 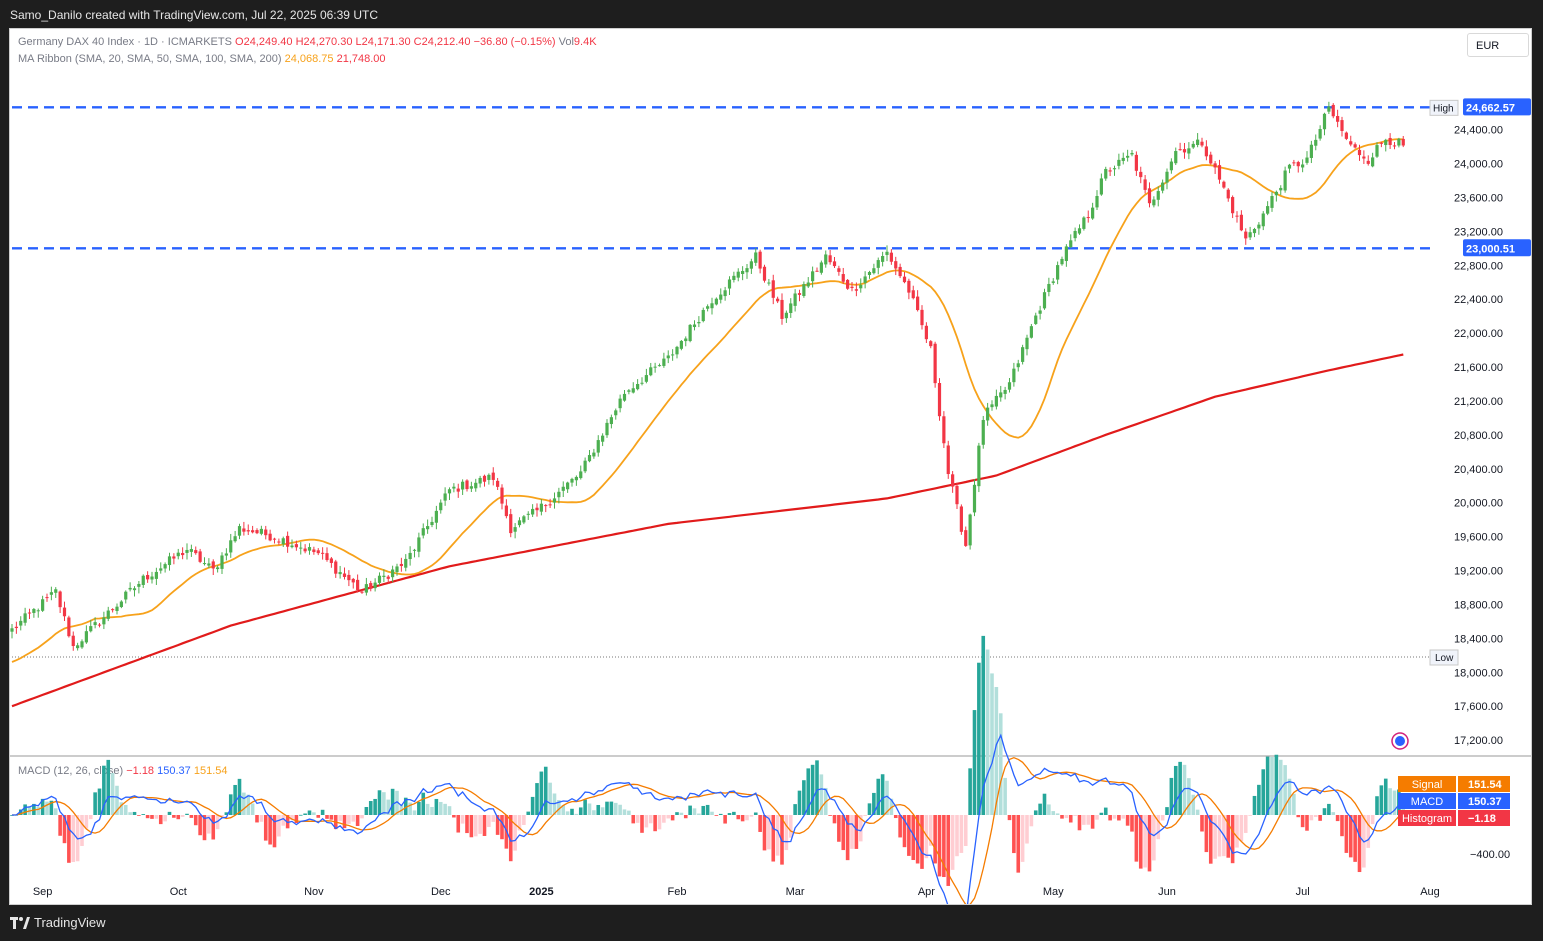 I want to click on x-tick-label: Jul, so click(x=1303, y=892).